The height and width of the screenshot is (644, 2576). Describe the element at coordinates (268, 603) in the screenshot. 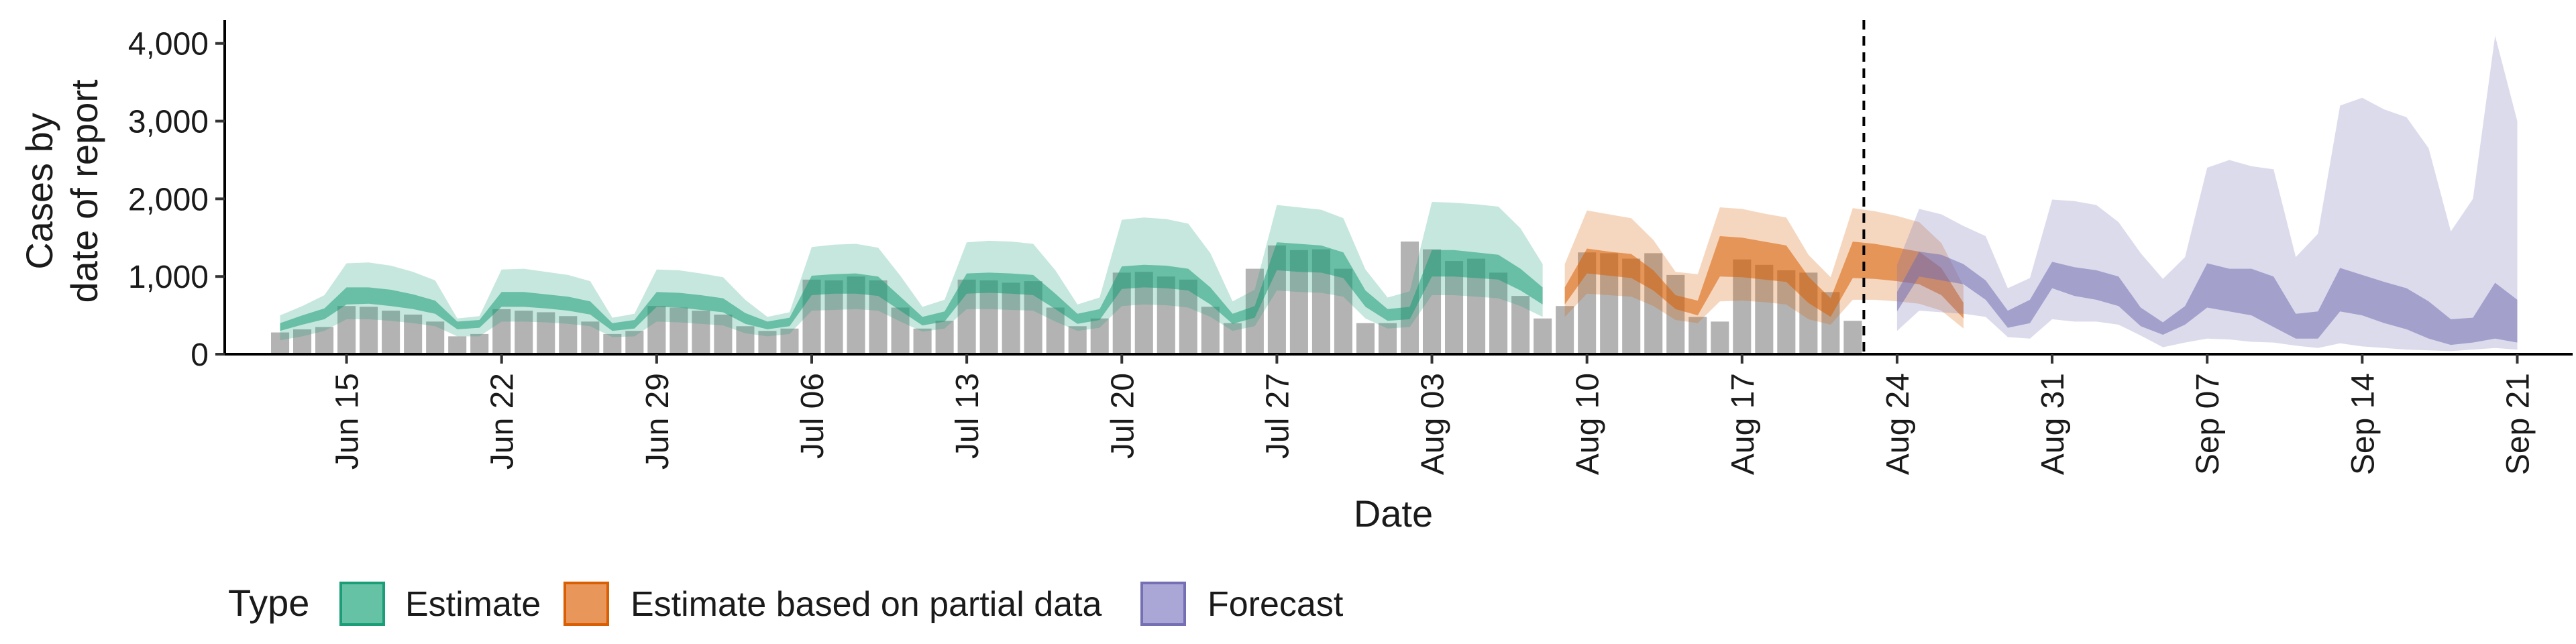

I see `legend-title: Type` at that location.